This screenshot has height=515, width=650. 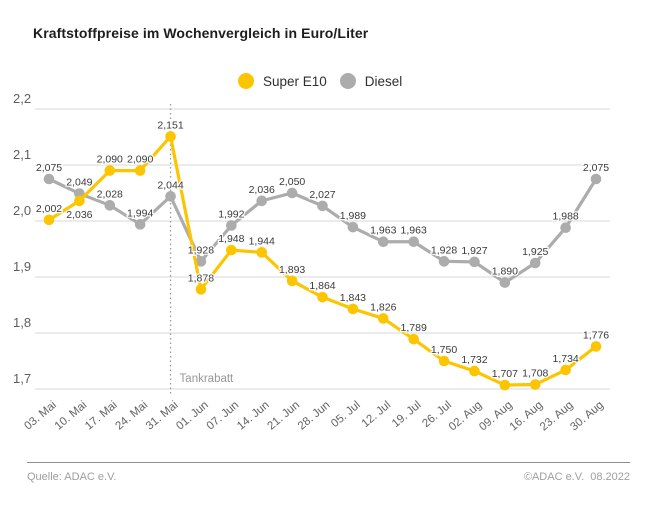 I want to click on data-point-label-super-e10: 1,843, so click(x=353, y=298).